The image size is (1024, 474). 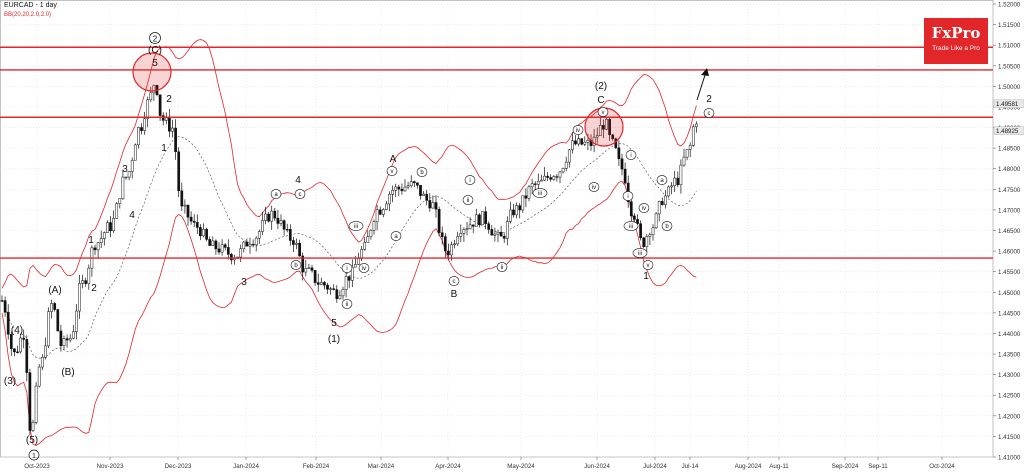 What do you see at coordinates (1009, 334) in the screenshot?
I see `y-tick-label: 1.44000` at bounding box center [1009, 334].